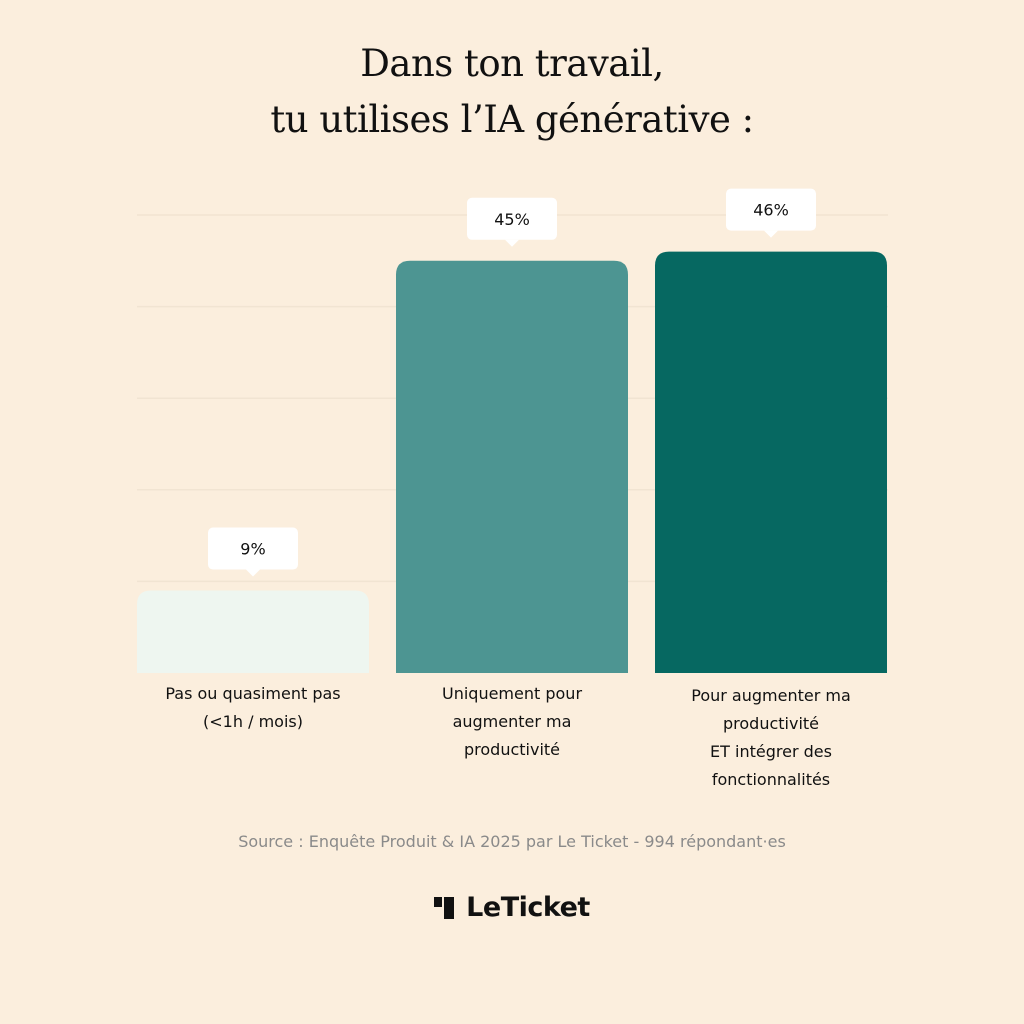  Describe the element at coordinates (512, 119) in the screenshot. I see `chart-title-line-2: tu utilises l’IA générative :` at that location.